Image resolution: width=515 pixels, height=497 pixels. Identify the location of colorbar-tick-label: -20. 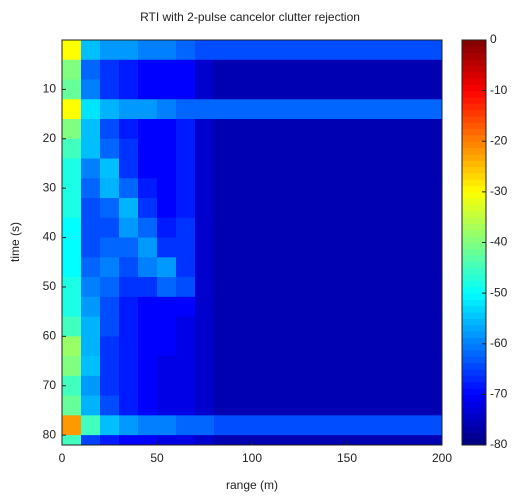
(499, 140).